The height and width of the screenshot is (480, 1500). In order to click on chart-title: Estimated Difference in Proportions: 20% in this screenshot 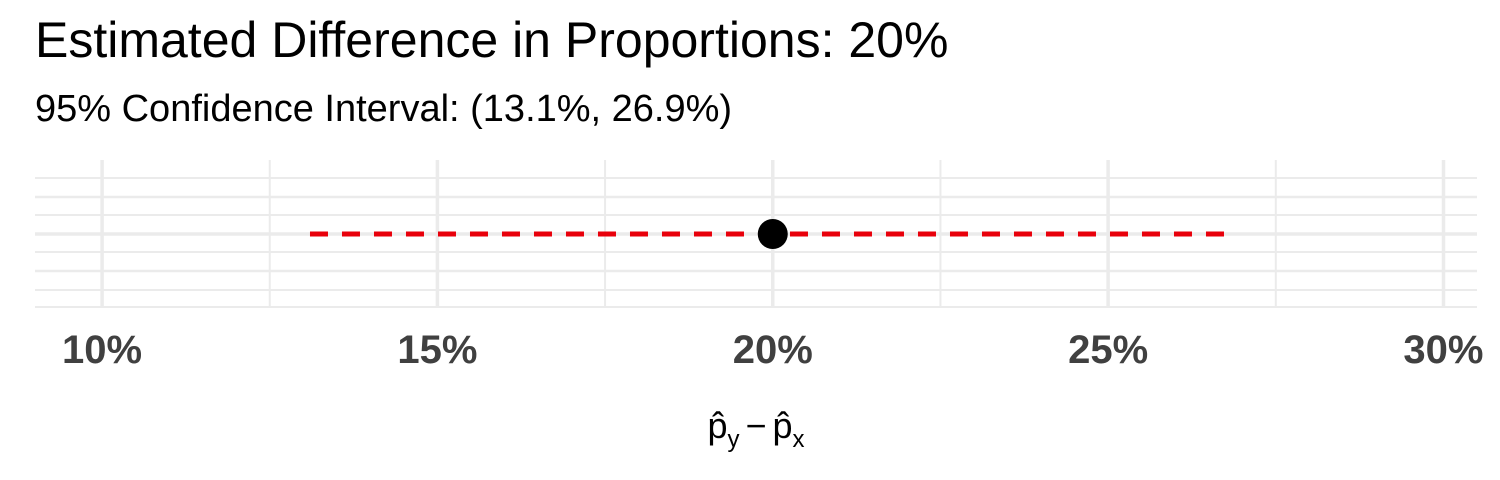, I will do `click(492, 40)`.